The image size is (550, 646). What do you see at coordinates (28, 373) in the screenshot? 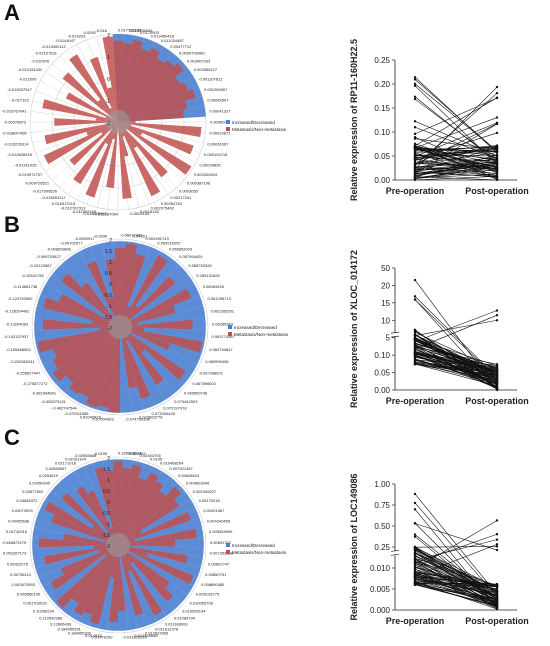
I see `radar-slice-label: -0.255627447` at bounding box center [28, 373].